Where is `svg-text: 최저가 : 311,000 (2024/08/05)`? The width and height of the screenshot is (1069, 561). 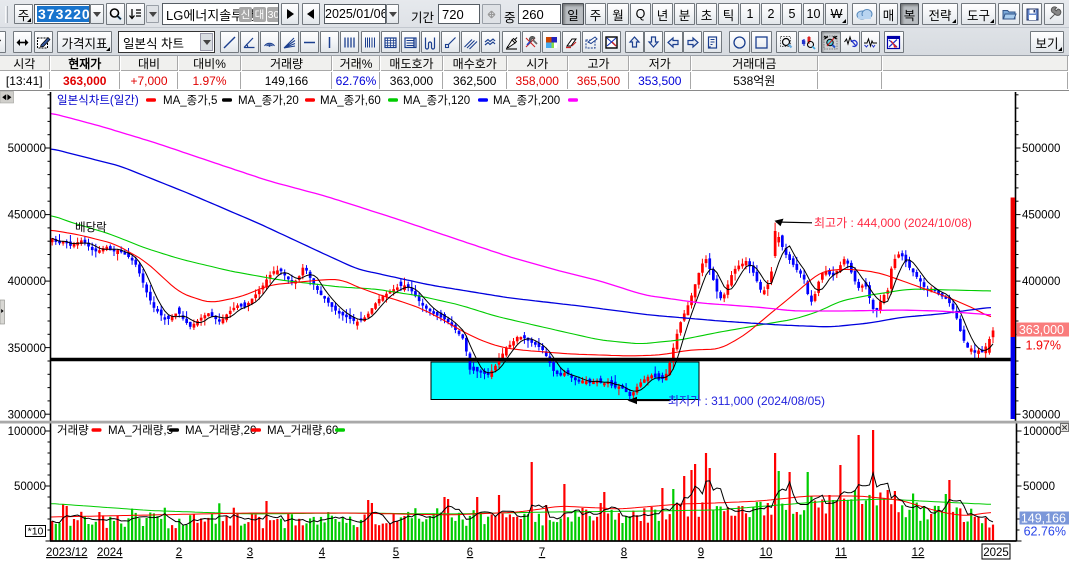 svg-text: 최저가 : 311,000 (2024/08/05) is located at coordinates (746, 401).